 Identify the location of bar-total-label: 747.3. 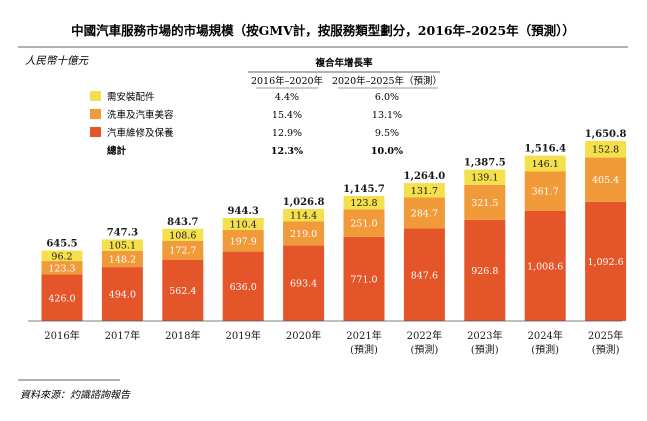
(122, 232).